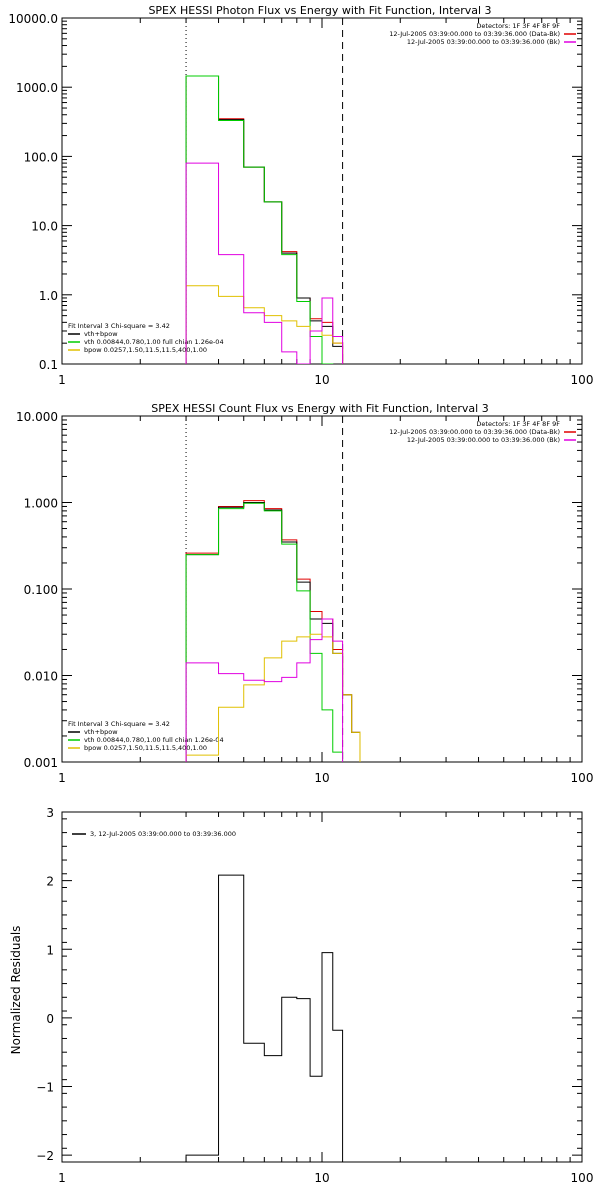 This screenshot has height=1200, width=600. What do you see at coordinates (50, 950) in the screenshot?
I see `y-tick-label: 1` at bounding box center [50, 950].